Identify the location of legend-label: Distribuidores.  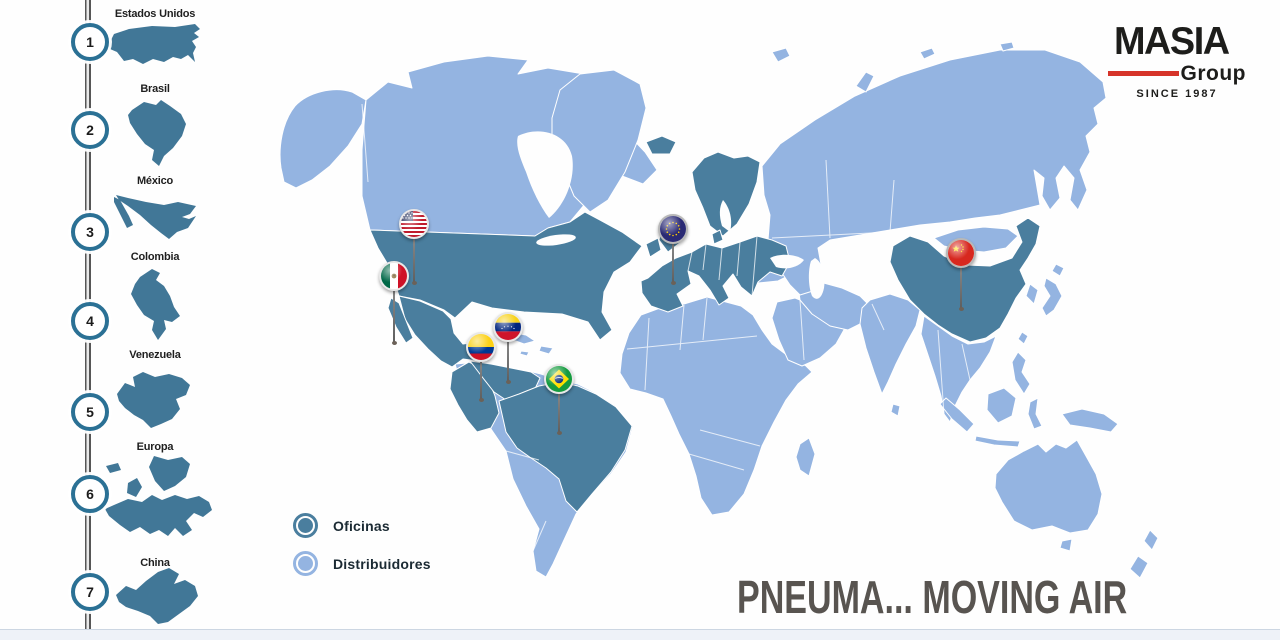
(382, 563).